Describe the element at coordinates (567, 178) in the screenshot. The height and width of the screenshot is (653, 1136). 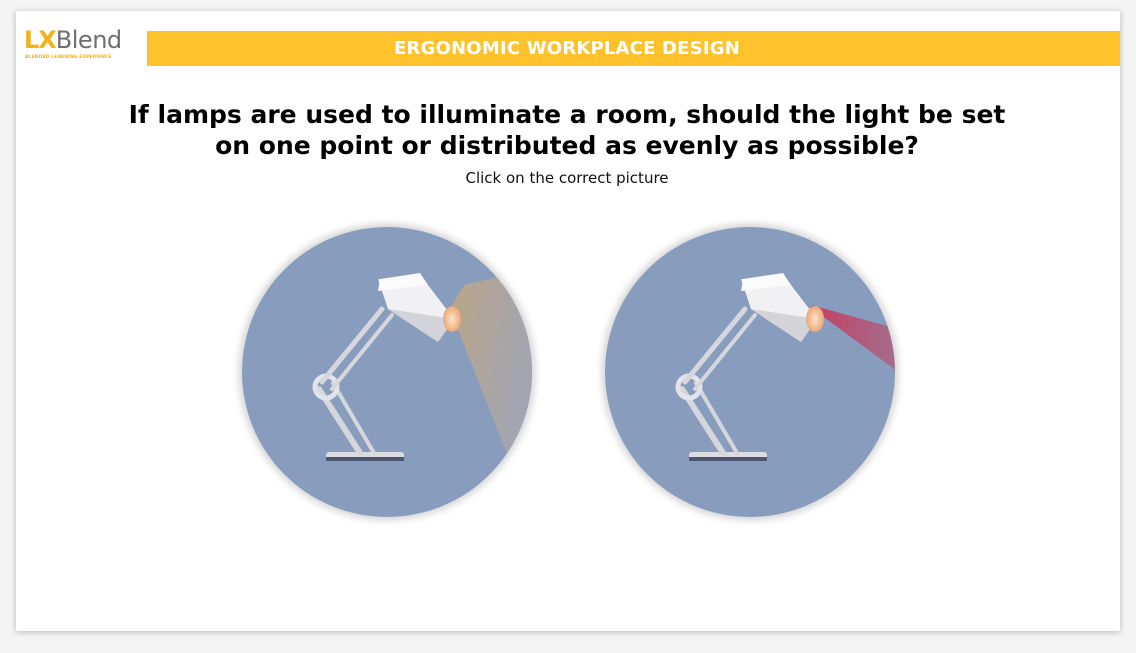
I see `instruction-text: Click on the correct picture` at that location.